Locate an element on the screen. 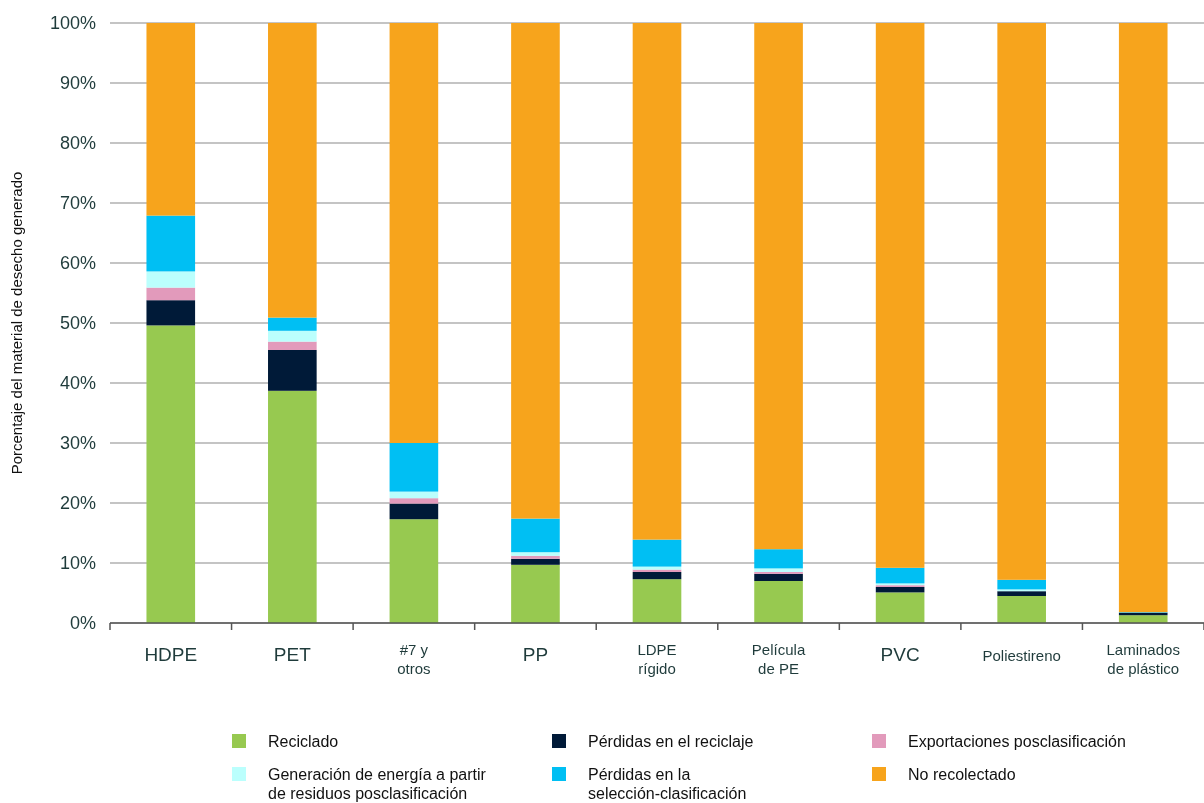 The image size is (1204, 803). legend-label: Exportaciones posclasificación is located at coordinates (1017, 741).